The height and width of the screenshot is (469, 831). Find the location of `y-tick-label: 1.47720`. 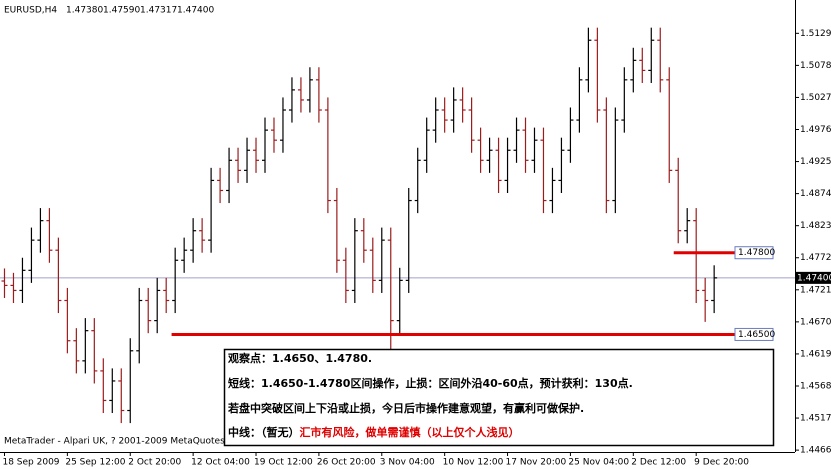

y-tick-label: 1.47720 is located at coordinates (815, 258).